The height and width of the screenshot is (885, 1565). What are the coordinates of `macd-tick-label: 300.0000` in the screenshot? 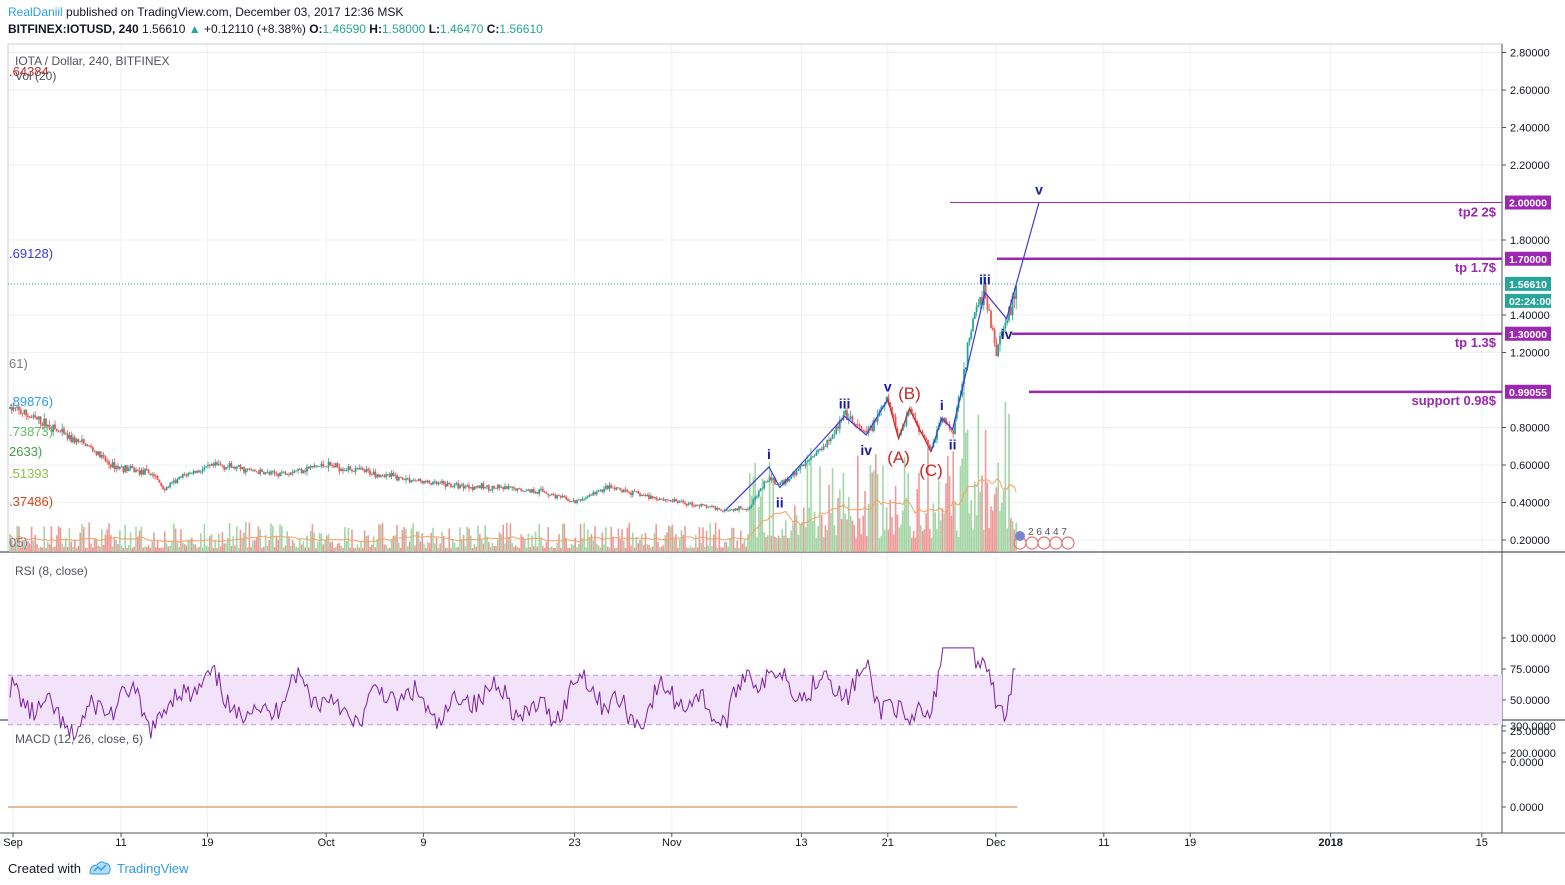 It's located at (1533, 727).